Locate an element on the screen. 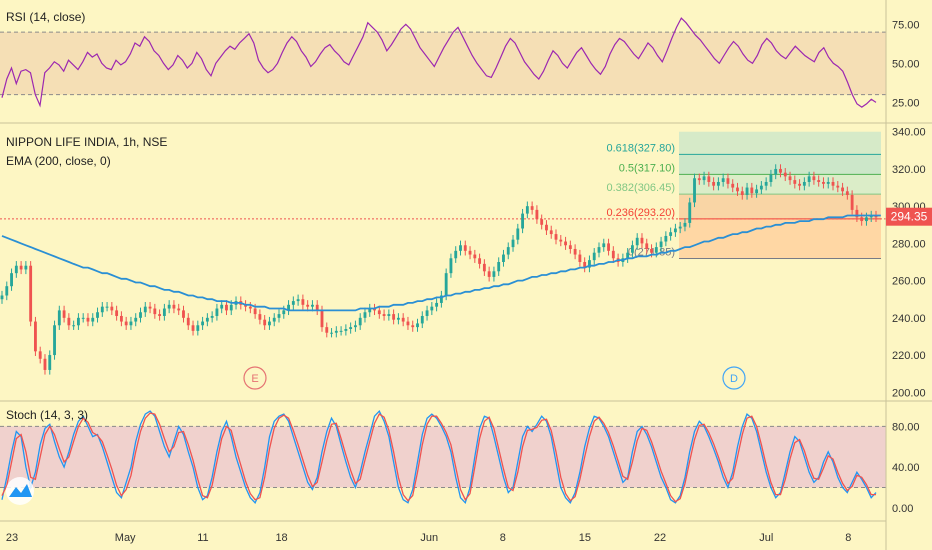 The image size is (932, 550). price-title: NIPPON LIFE INDIA, 1h, NSE is located at coordinates (86, 142).